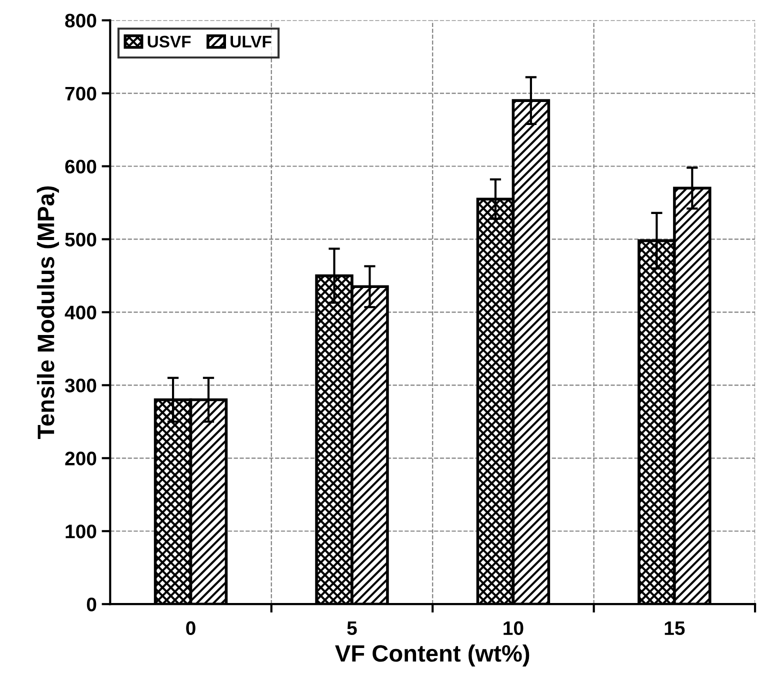 The width and height of the screenshot is (765, 700). I want to click on y-tick-label: 200, so click(80, 459).